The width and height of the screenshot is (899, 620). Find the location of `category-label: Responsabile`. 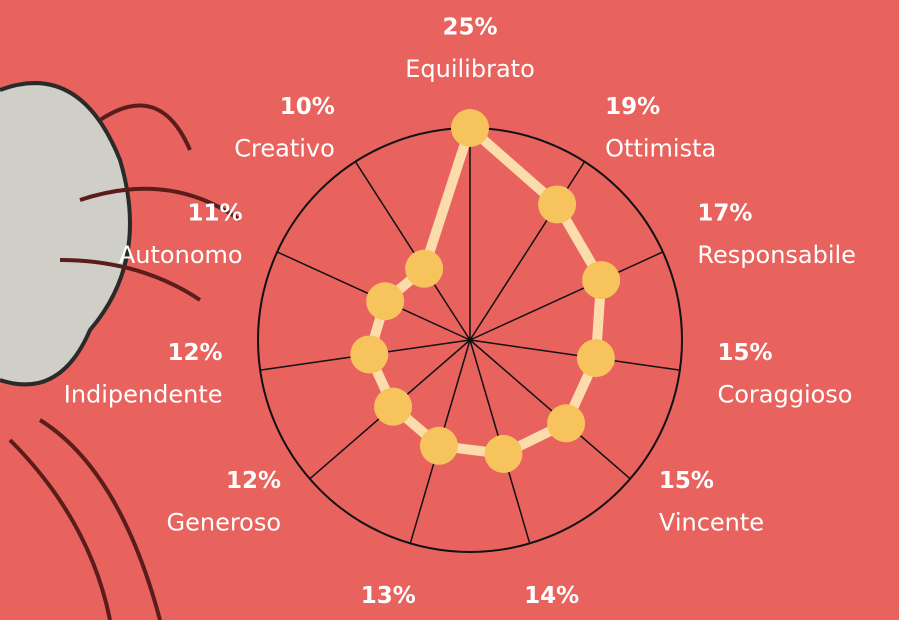

category-label: Responsabile is located at coordinates (776, 255).